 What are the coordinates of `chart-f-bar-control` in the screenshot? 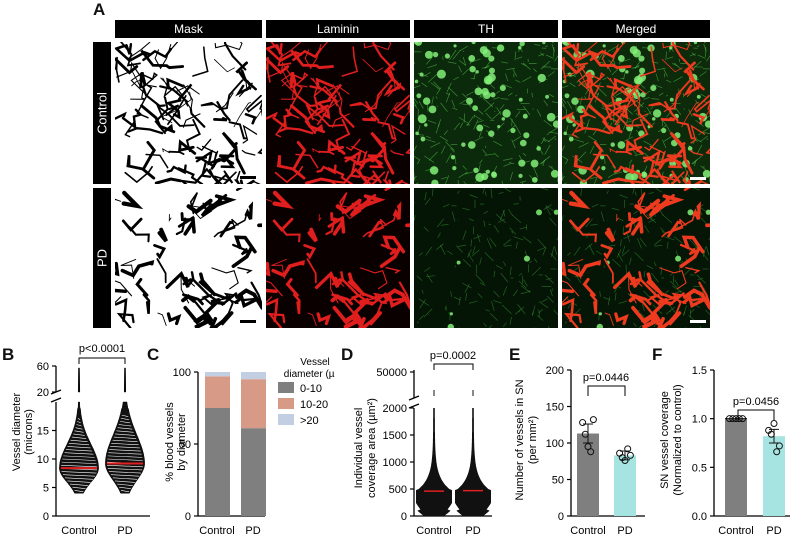 It's located at (736, 467).